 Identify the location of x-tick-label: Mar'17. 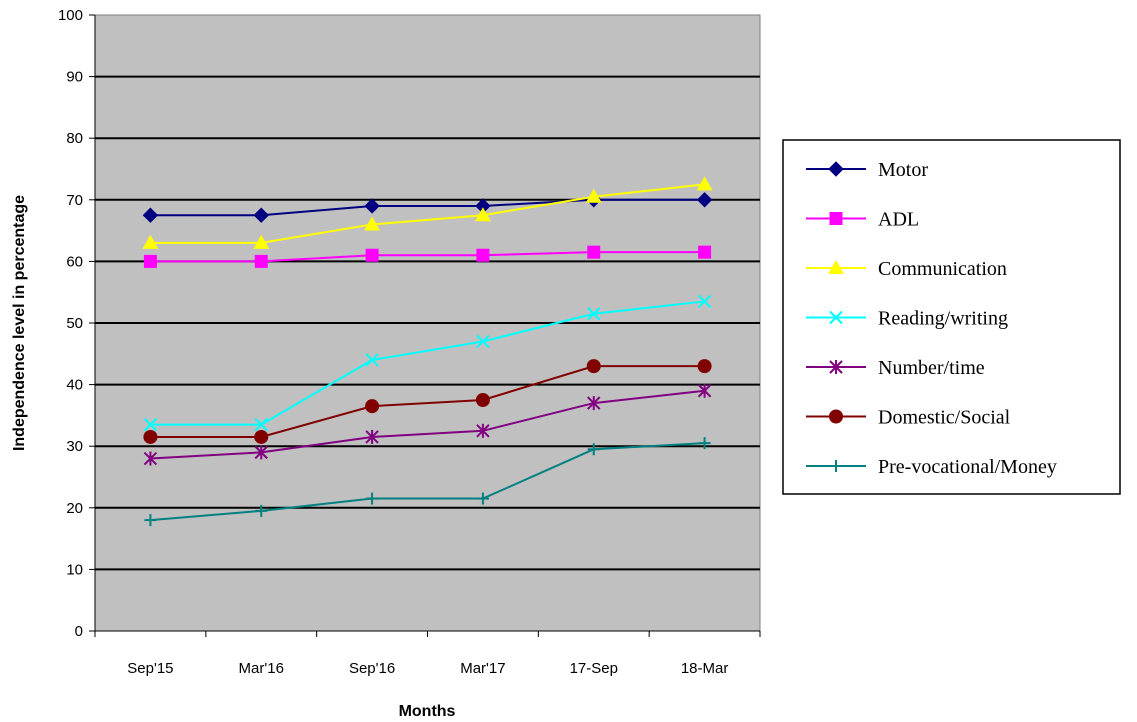
(482, 668).